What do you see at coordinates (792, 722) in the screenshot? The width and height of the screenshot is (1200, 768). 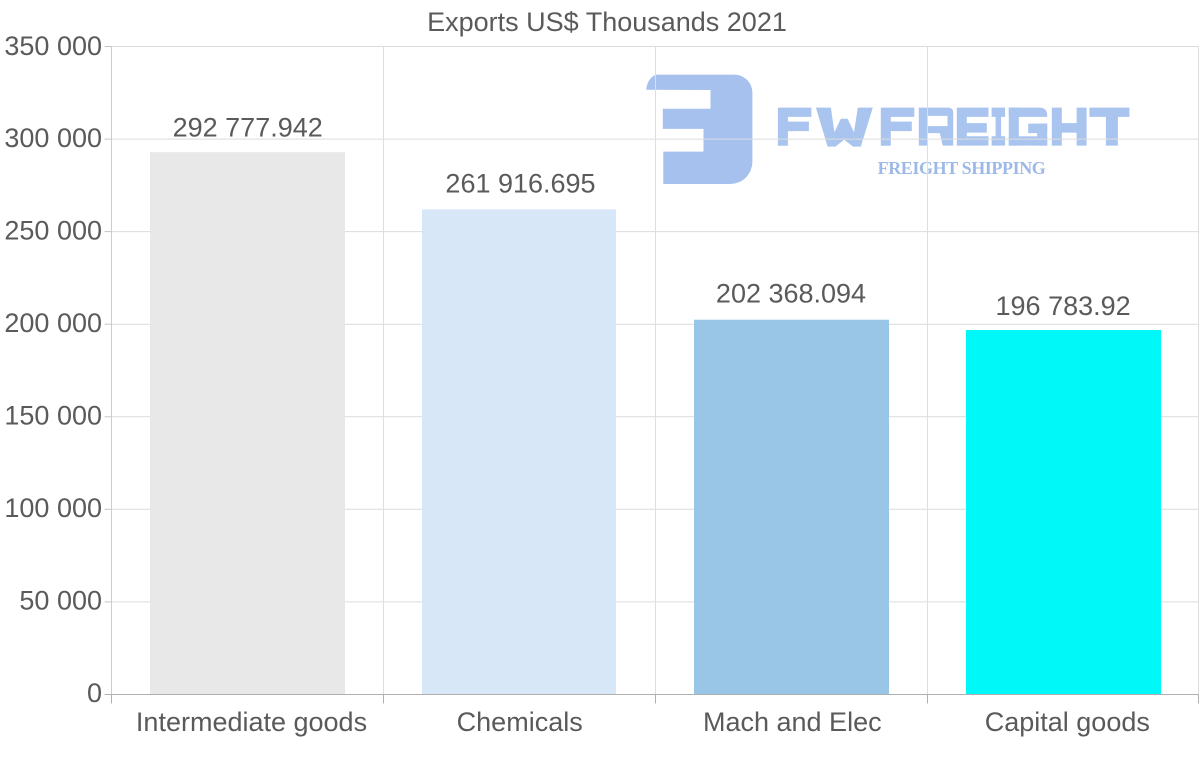 I see `svg-text: Mach and Elec` at bounding box center [792, 722].